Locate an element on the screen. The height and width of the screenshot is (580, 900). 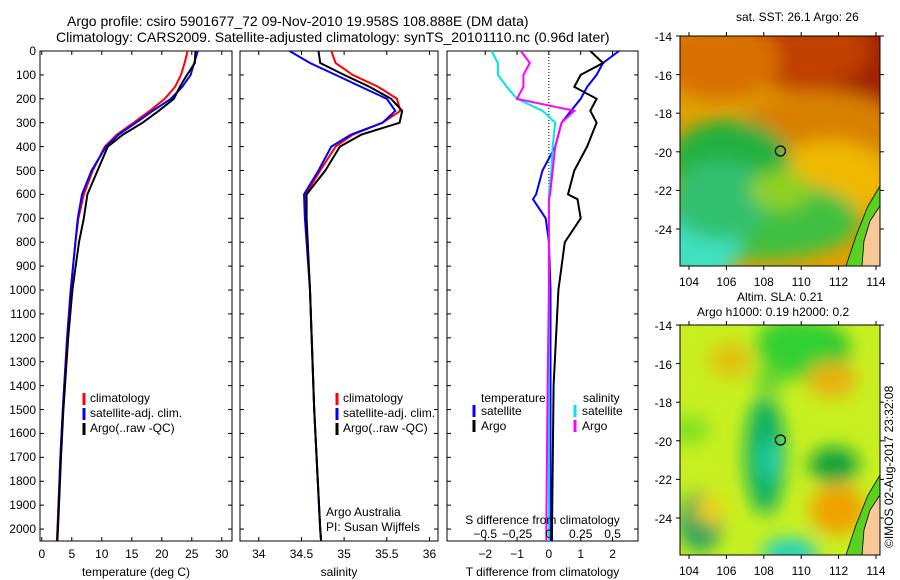
y-tick-label: 500 is located at coordinates (25, 170).